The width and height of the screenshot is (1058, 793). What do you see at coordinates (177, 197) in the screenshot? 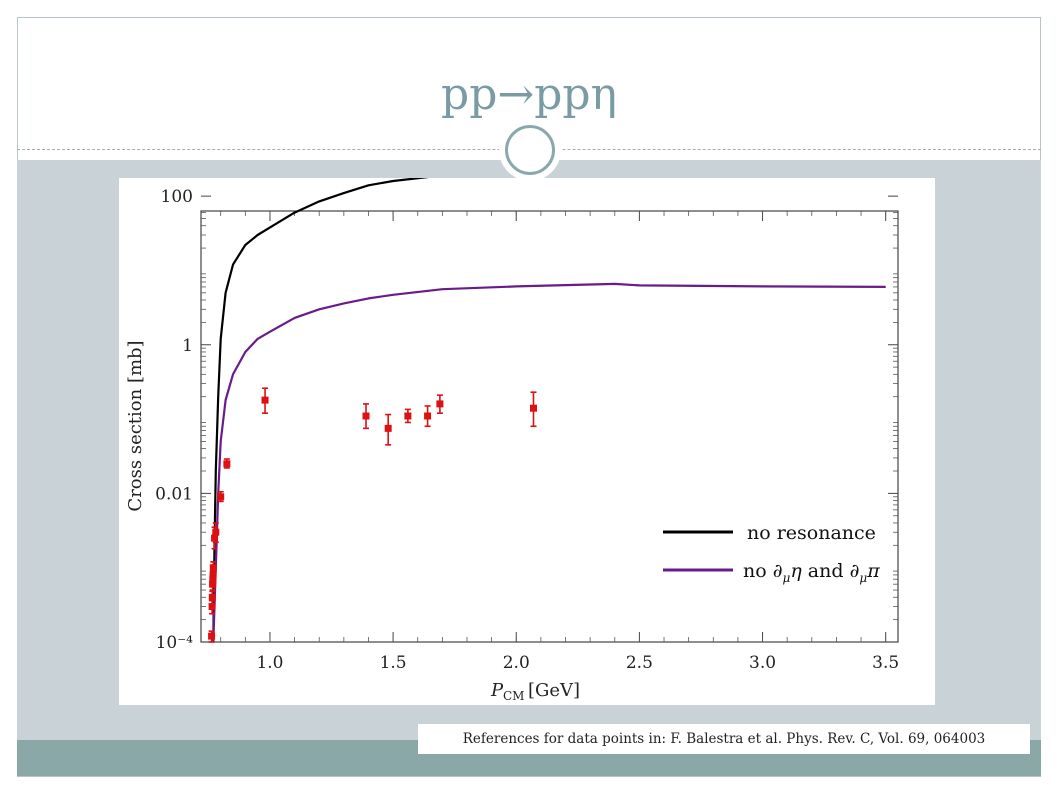
I see `y-tick-label: 100` at bounding box center [177, 197].